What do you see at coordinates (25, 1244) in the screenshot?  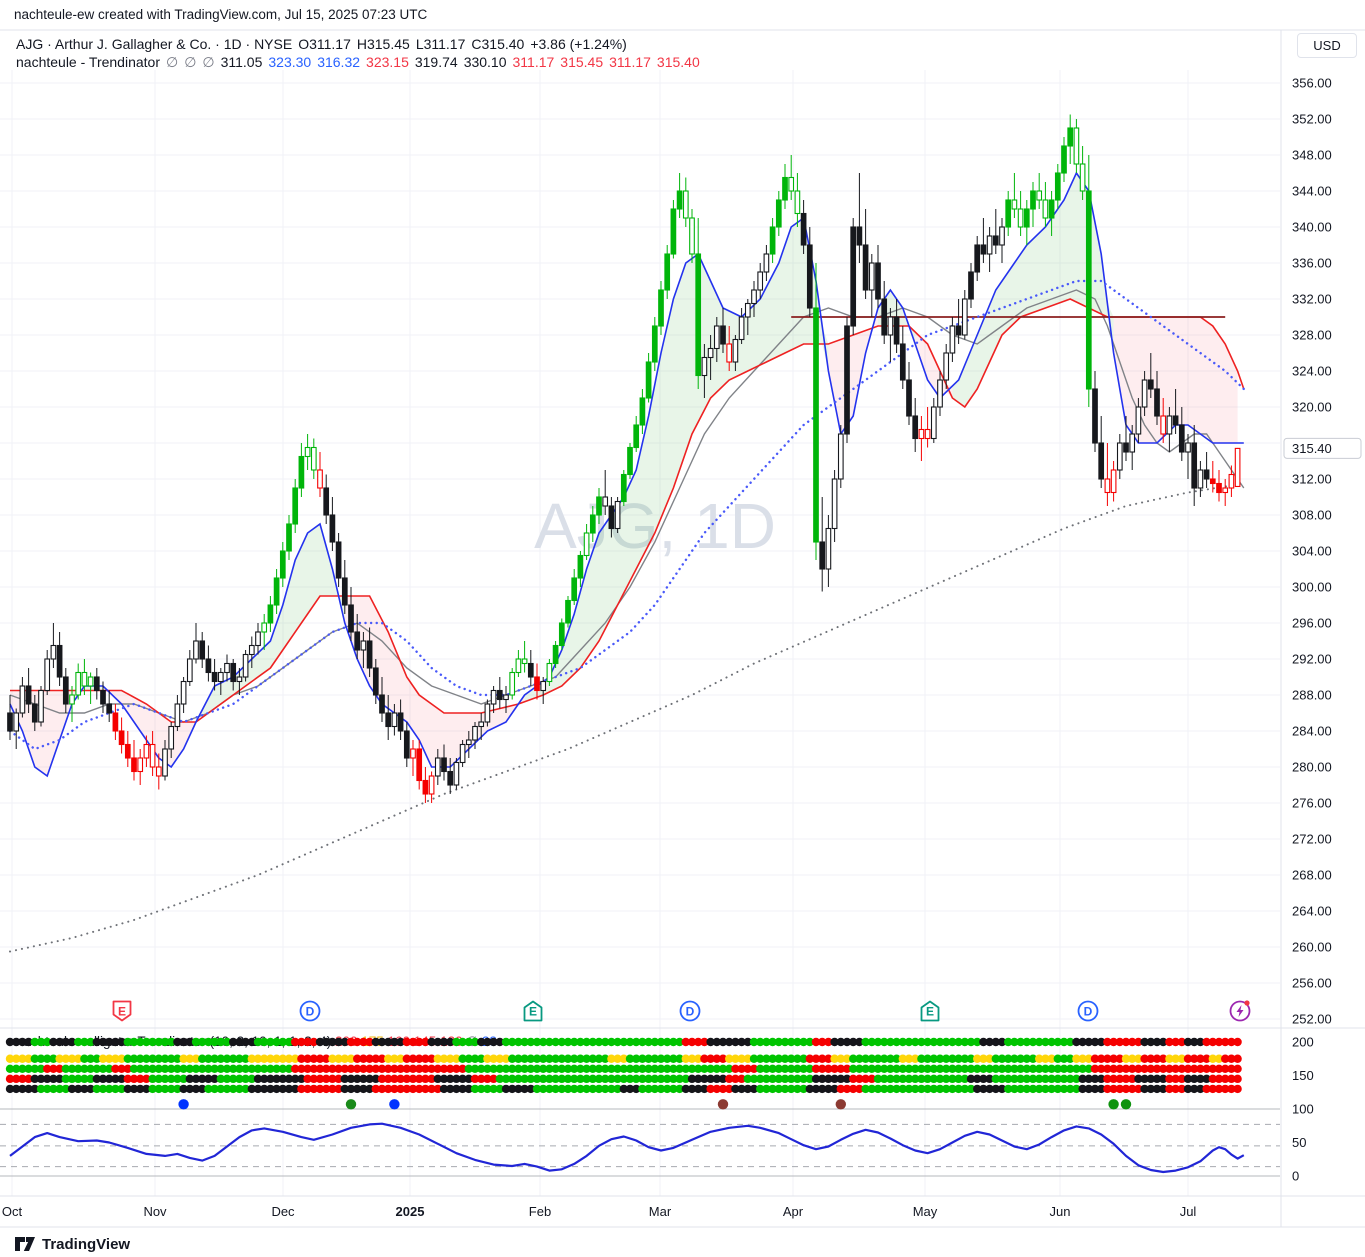 I see `tradingview-logo-icon` at bounding box center [25, 1244].